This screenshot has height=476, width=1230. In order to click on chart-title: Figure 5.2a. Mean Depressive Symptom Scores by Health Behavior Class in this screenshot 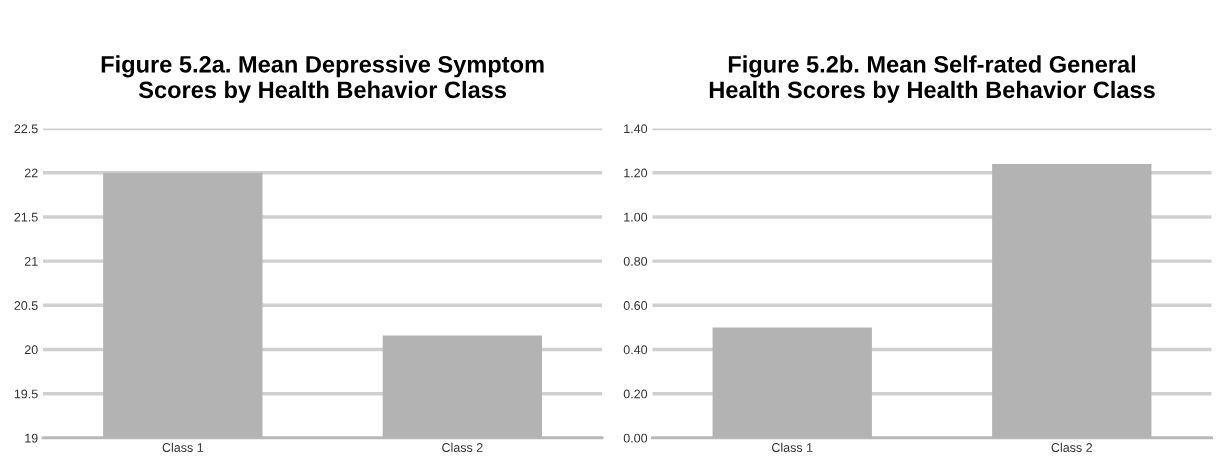, I will do `click(322, 79)`.